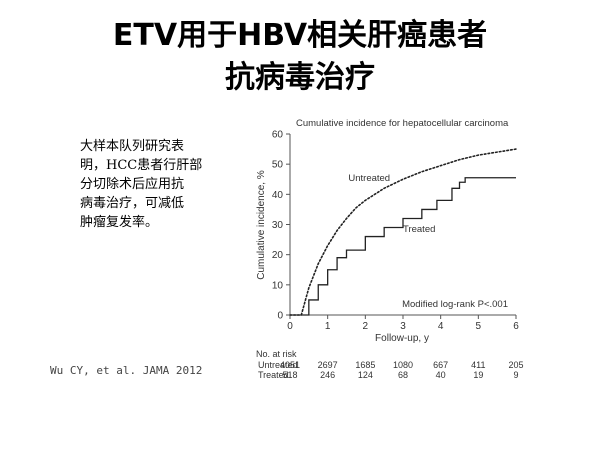  Describe the element at coordinates (132, 146) in the screenshot. I see `description-line: 大样本队列研究表` at that location.